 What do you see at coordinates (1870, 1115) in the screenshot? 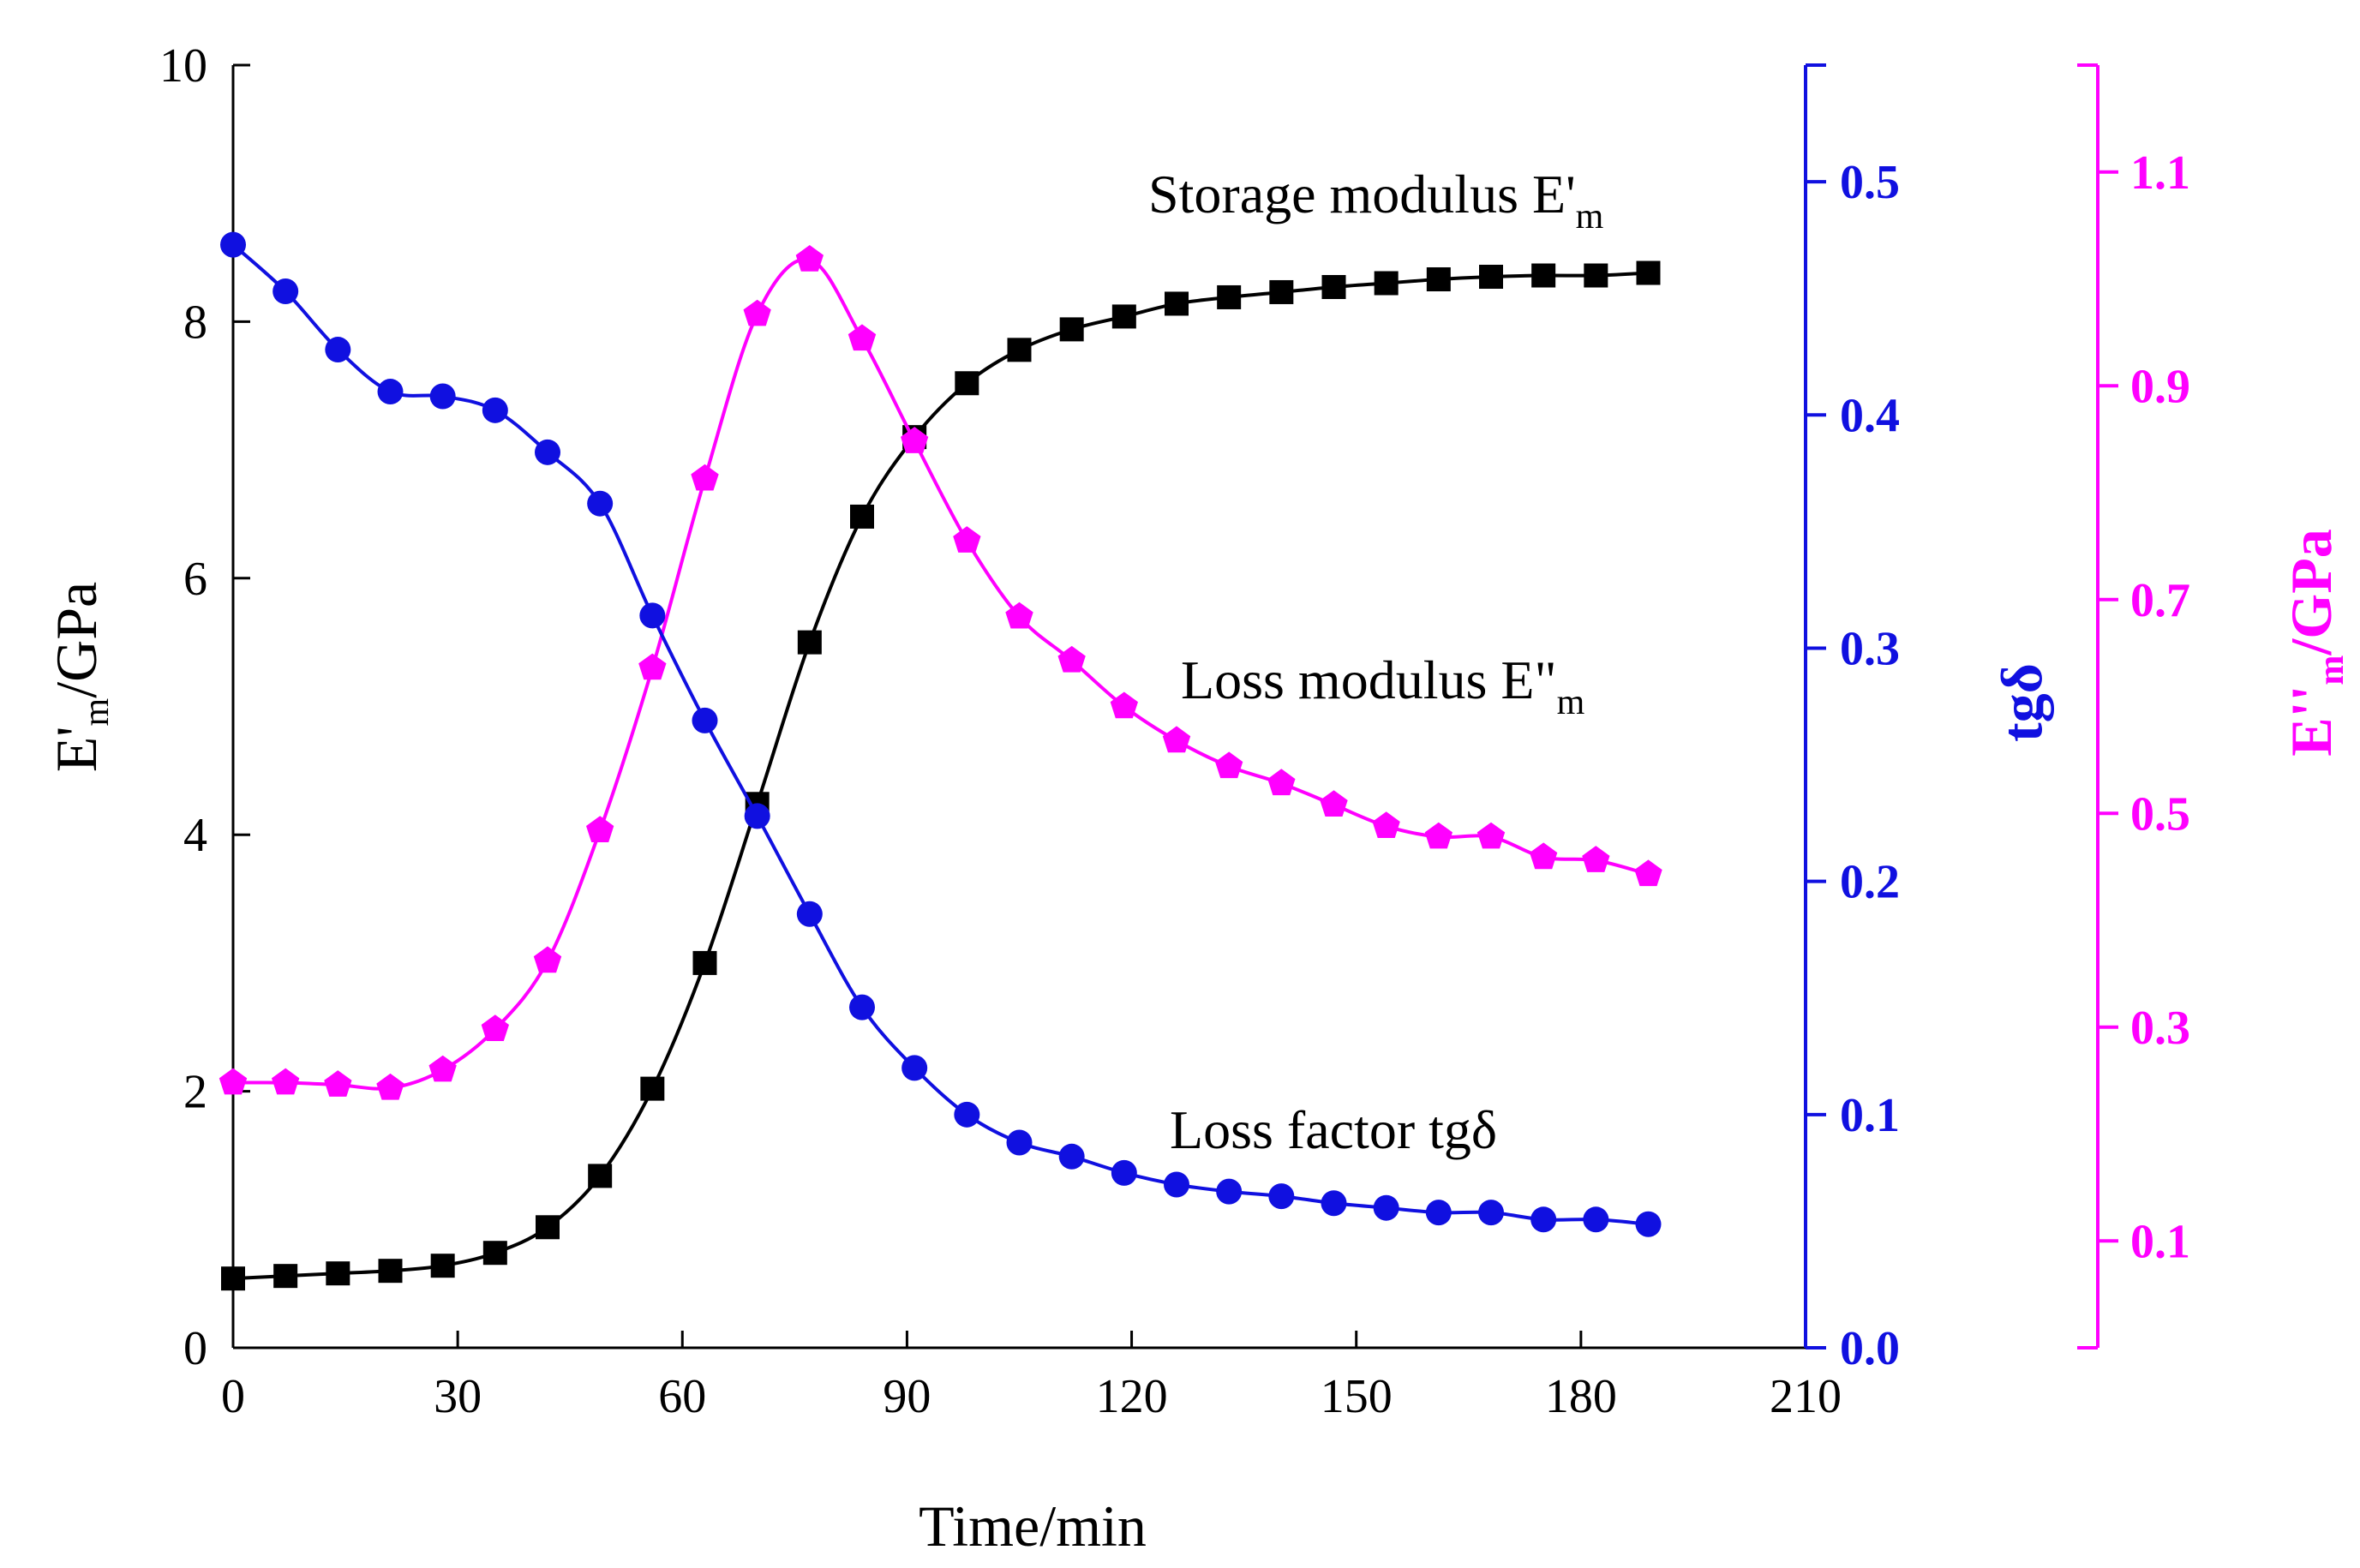
I see `right1-tick-label: 0.1` at bounding box center [1870, 1115].